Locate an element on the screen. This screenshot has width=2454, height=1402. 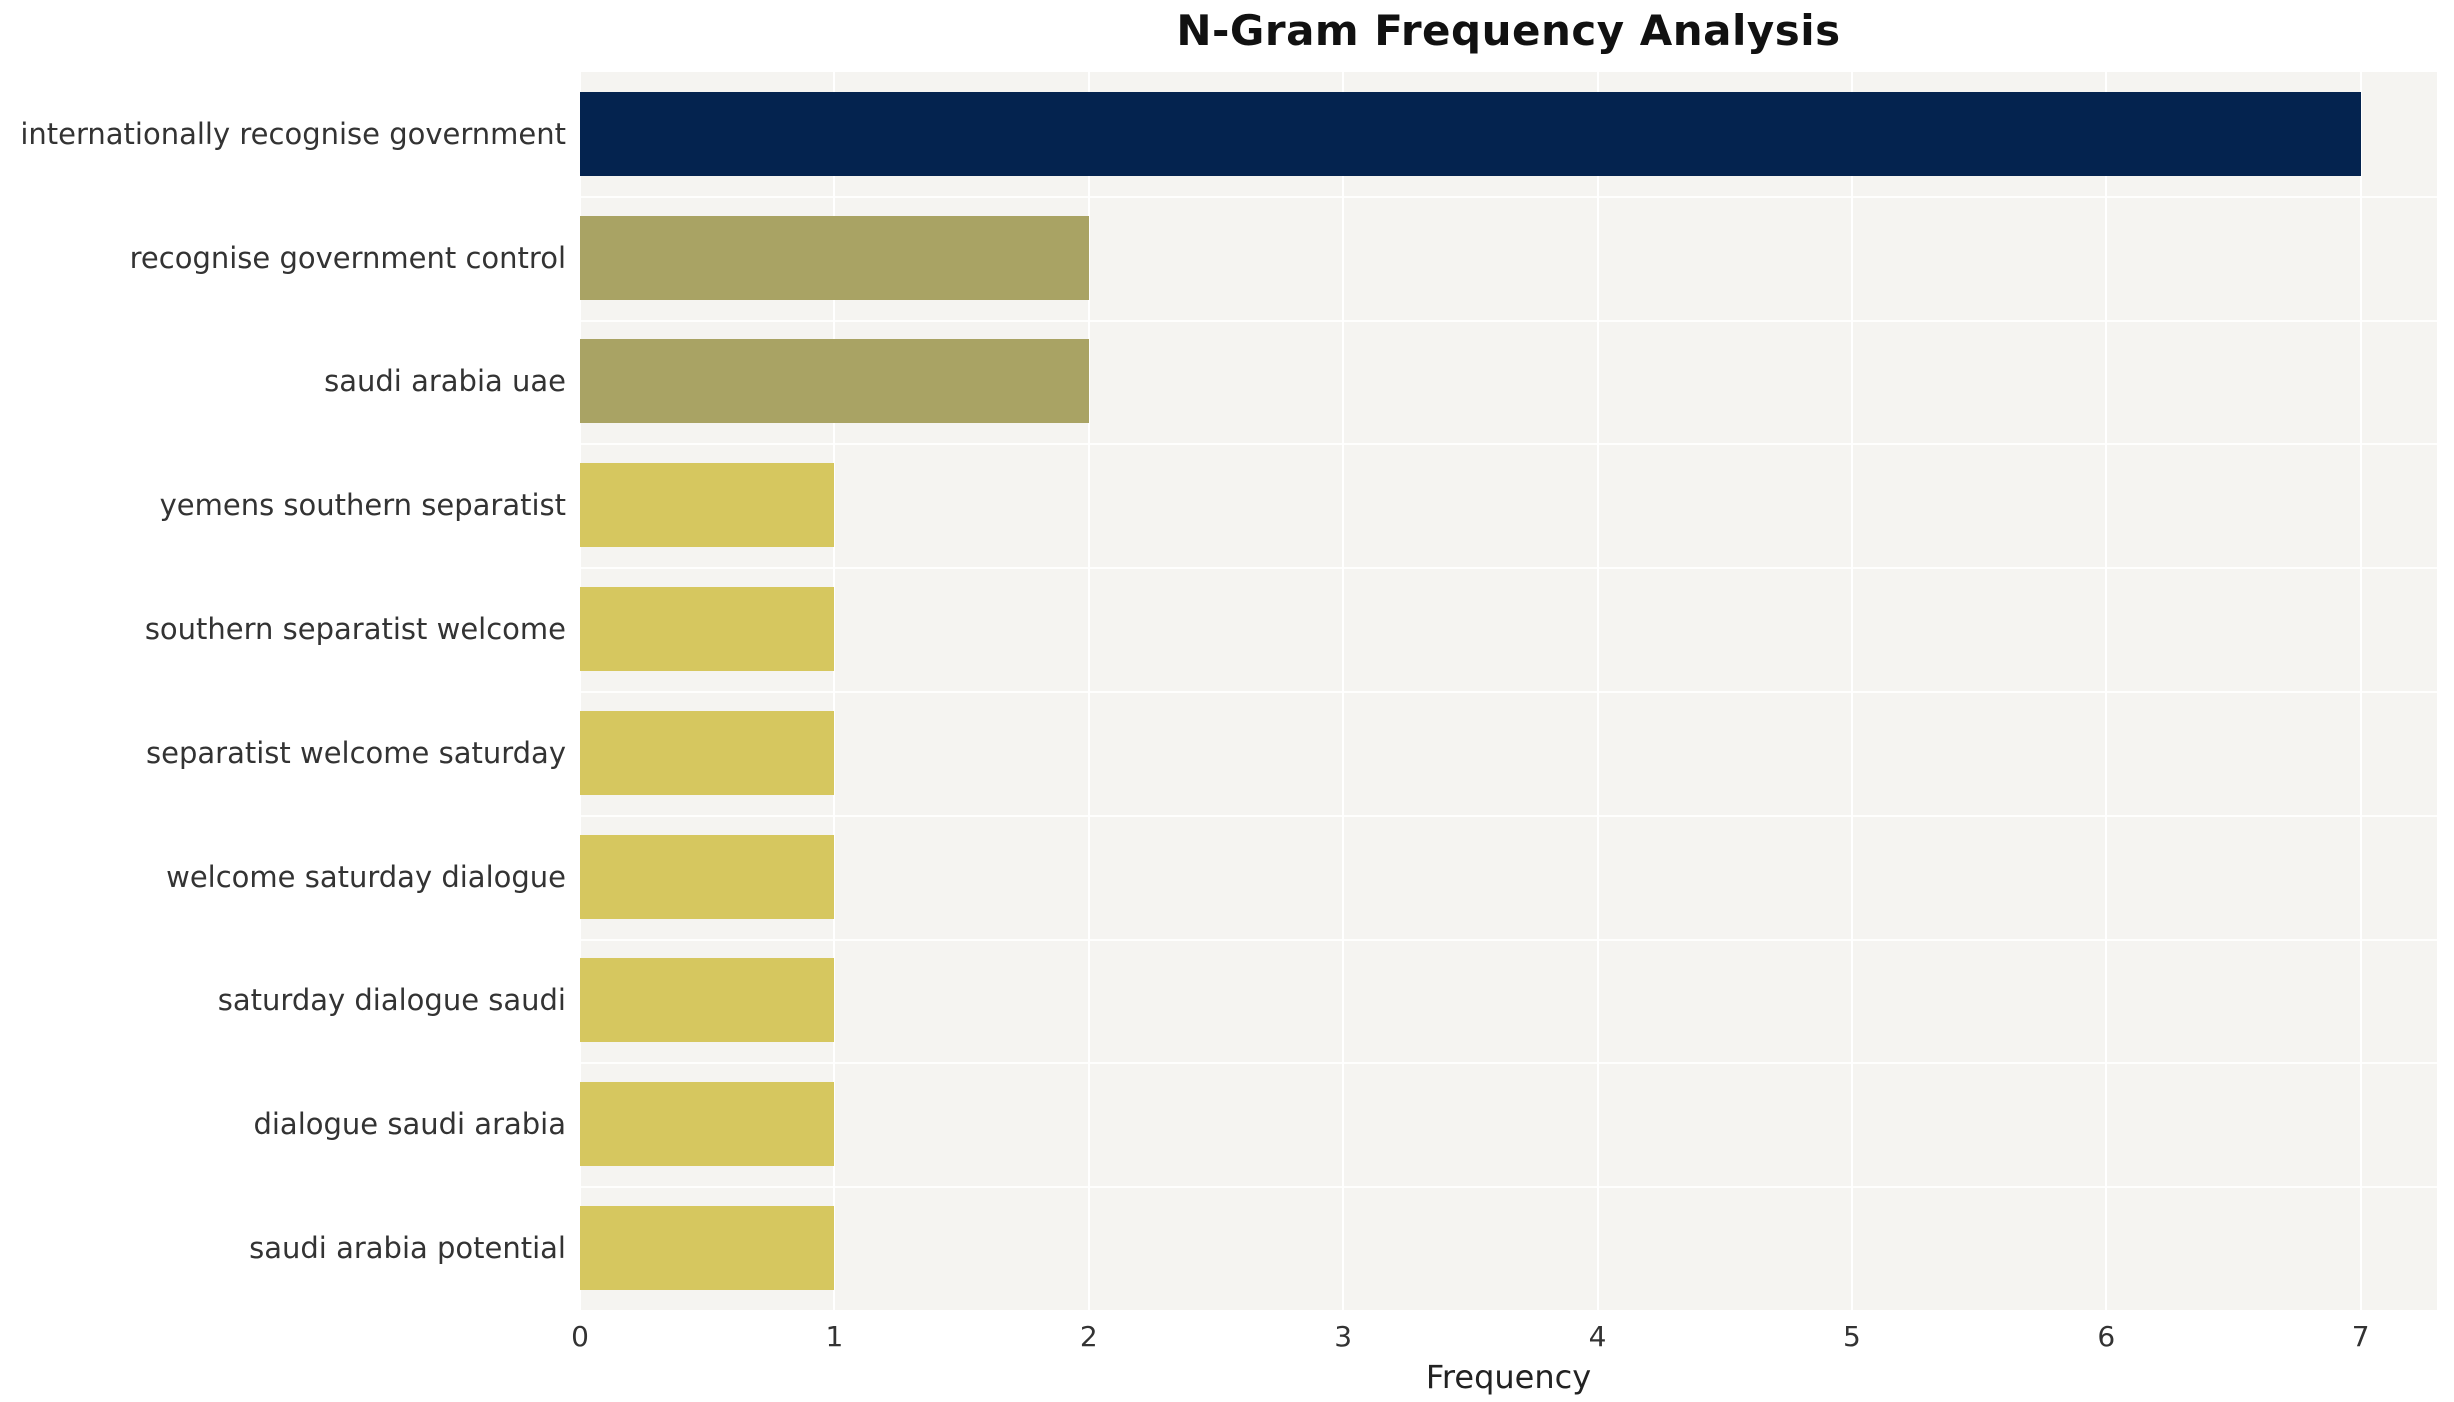
x-axis-label: Frequency is located at coordinates (1508, 1377).